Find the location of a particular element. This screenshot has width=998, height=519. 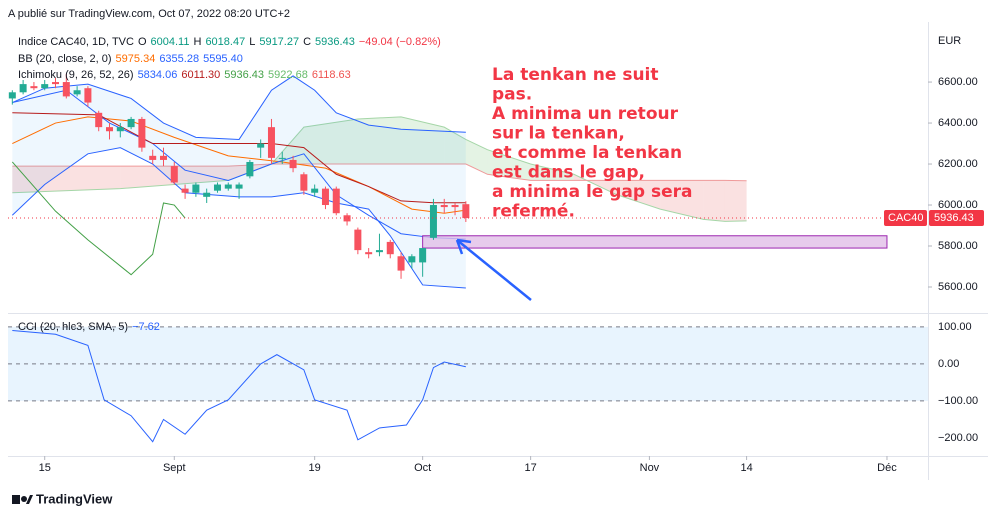

cci-line is located at coordinates (239, 386).